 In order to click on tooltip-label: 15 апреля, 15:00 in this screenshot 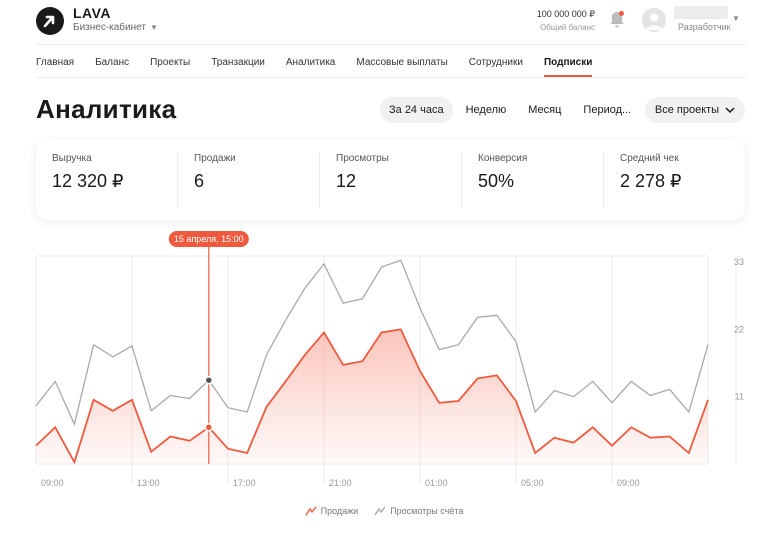, I will do `click(209, 239)`.